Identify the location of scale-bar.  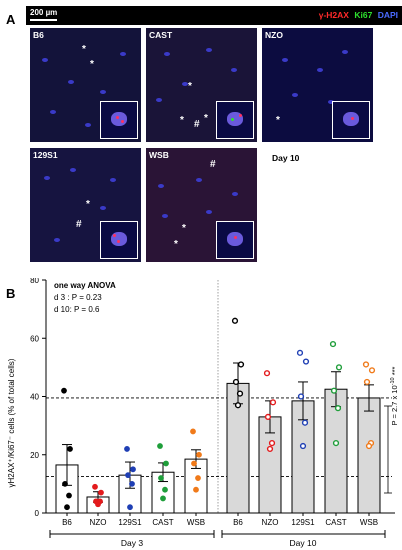
(43, 20).